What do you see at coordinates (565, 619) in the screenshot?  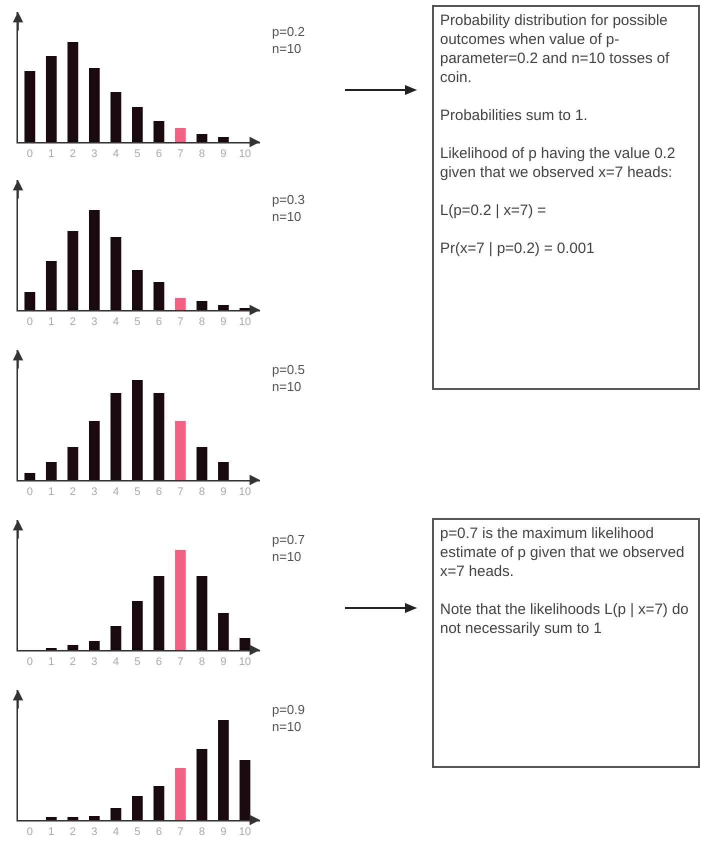 I see `text: Note that the likelihoods L(p | x=7) do not necessarily sum to 1` at bounding box center [565, 619].